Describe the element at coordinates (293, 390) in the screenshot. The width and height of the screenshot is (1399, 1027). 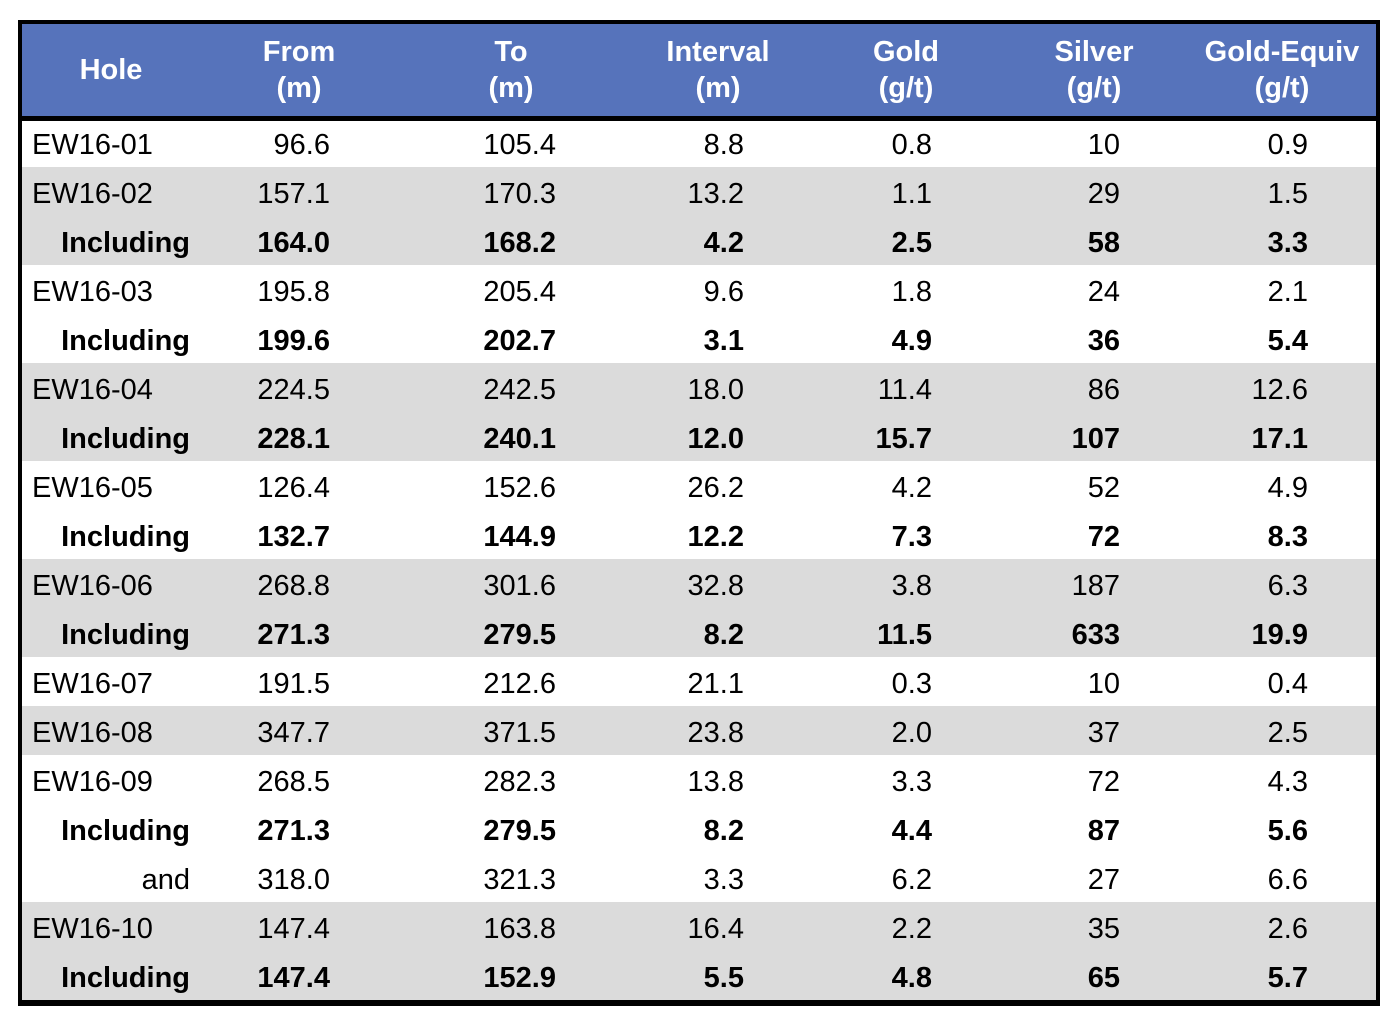
I see `from-cell: 224.5` at that location.